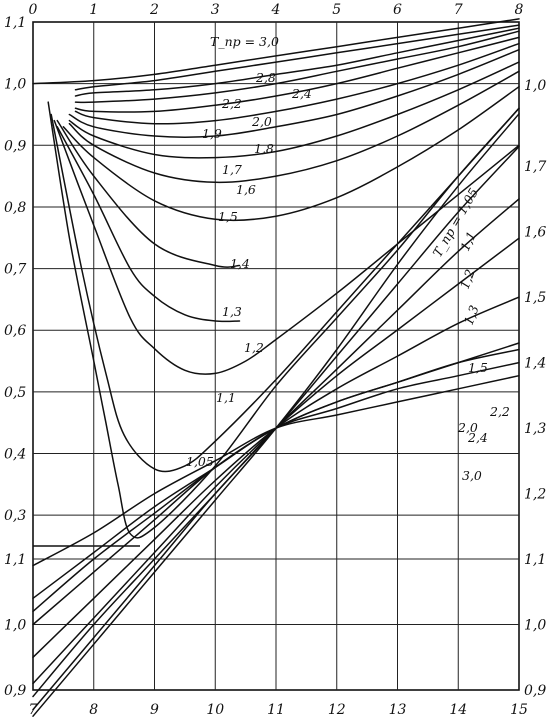  Describe the element at coordinates (228, 216) in the screenshot. I see `upper-curve-label: 1,5` at that location.